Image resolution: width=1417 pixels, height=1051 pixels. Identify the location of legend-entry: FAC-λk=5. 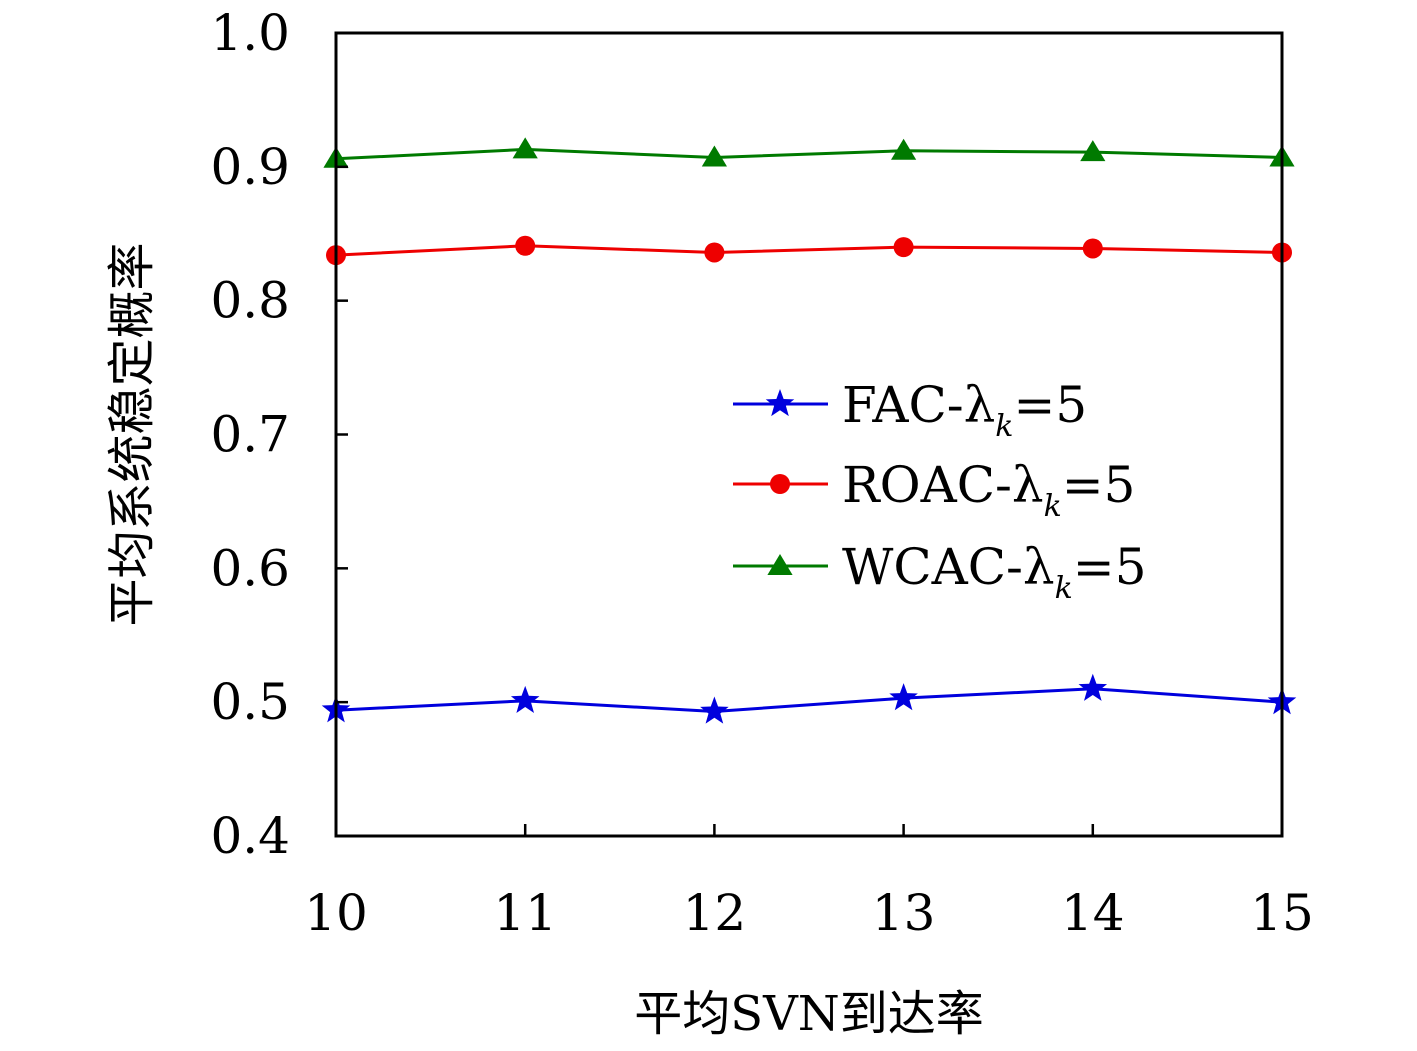
(910, 410).